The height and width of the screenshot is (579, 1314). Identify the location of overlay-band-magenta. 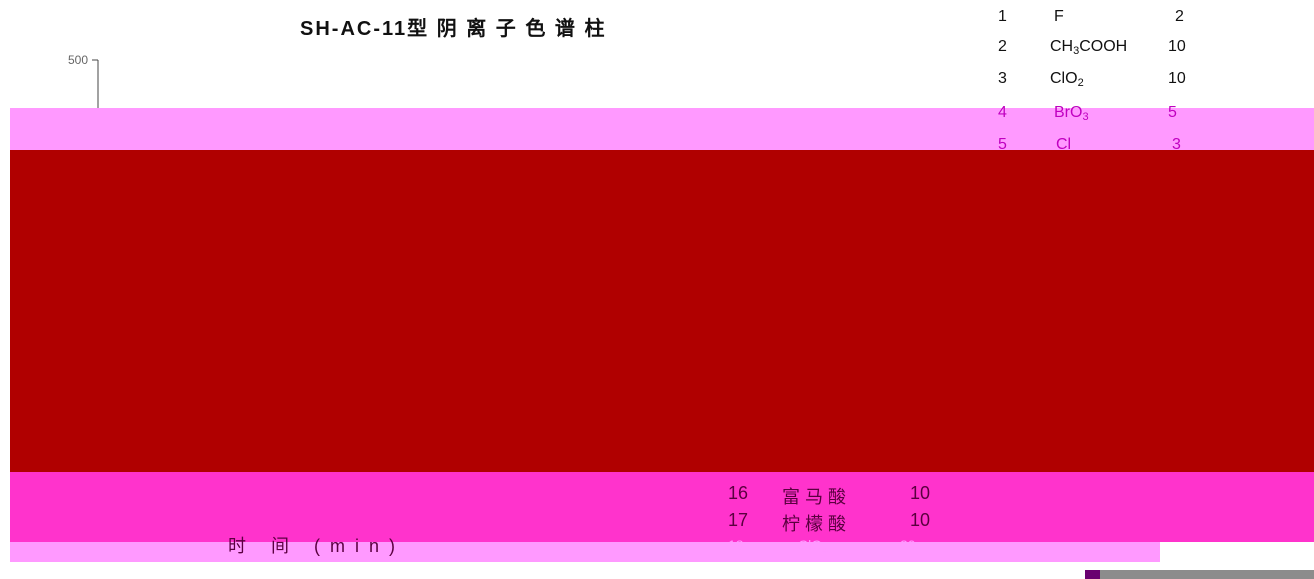
(662, 507).